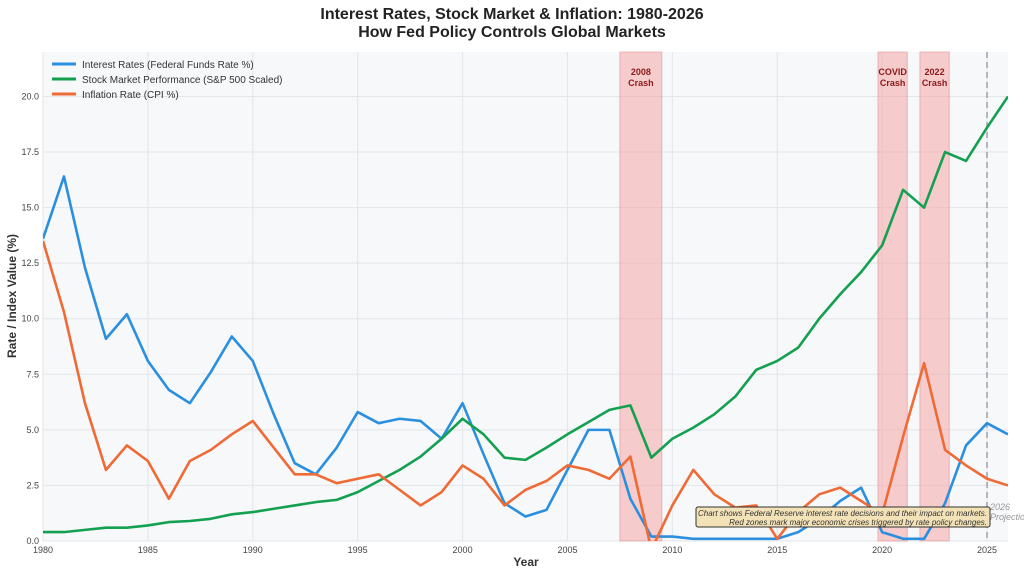 Image resolution: width=1024 pixels, height=576 pixels. Describe the element at coordinates (130, 95) in the screenshot. I see `legend-label-inflation: Inflation Rate (CPI %)` at that location.